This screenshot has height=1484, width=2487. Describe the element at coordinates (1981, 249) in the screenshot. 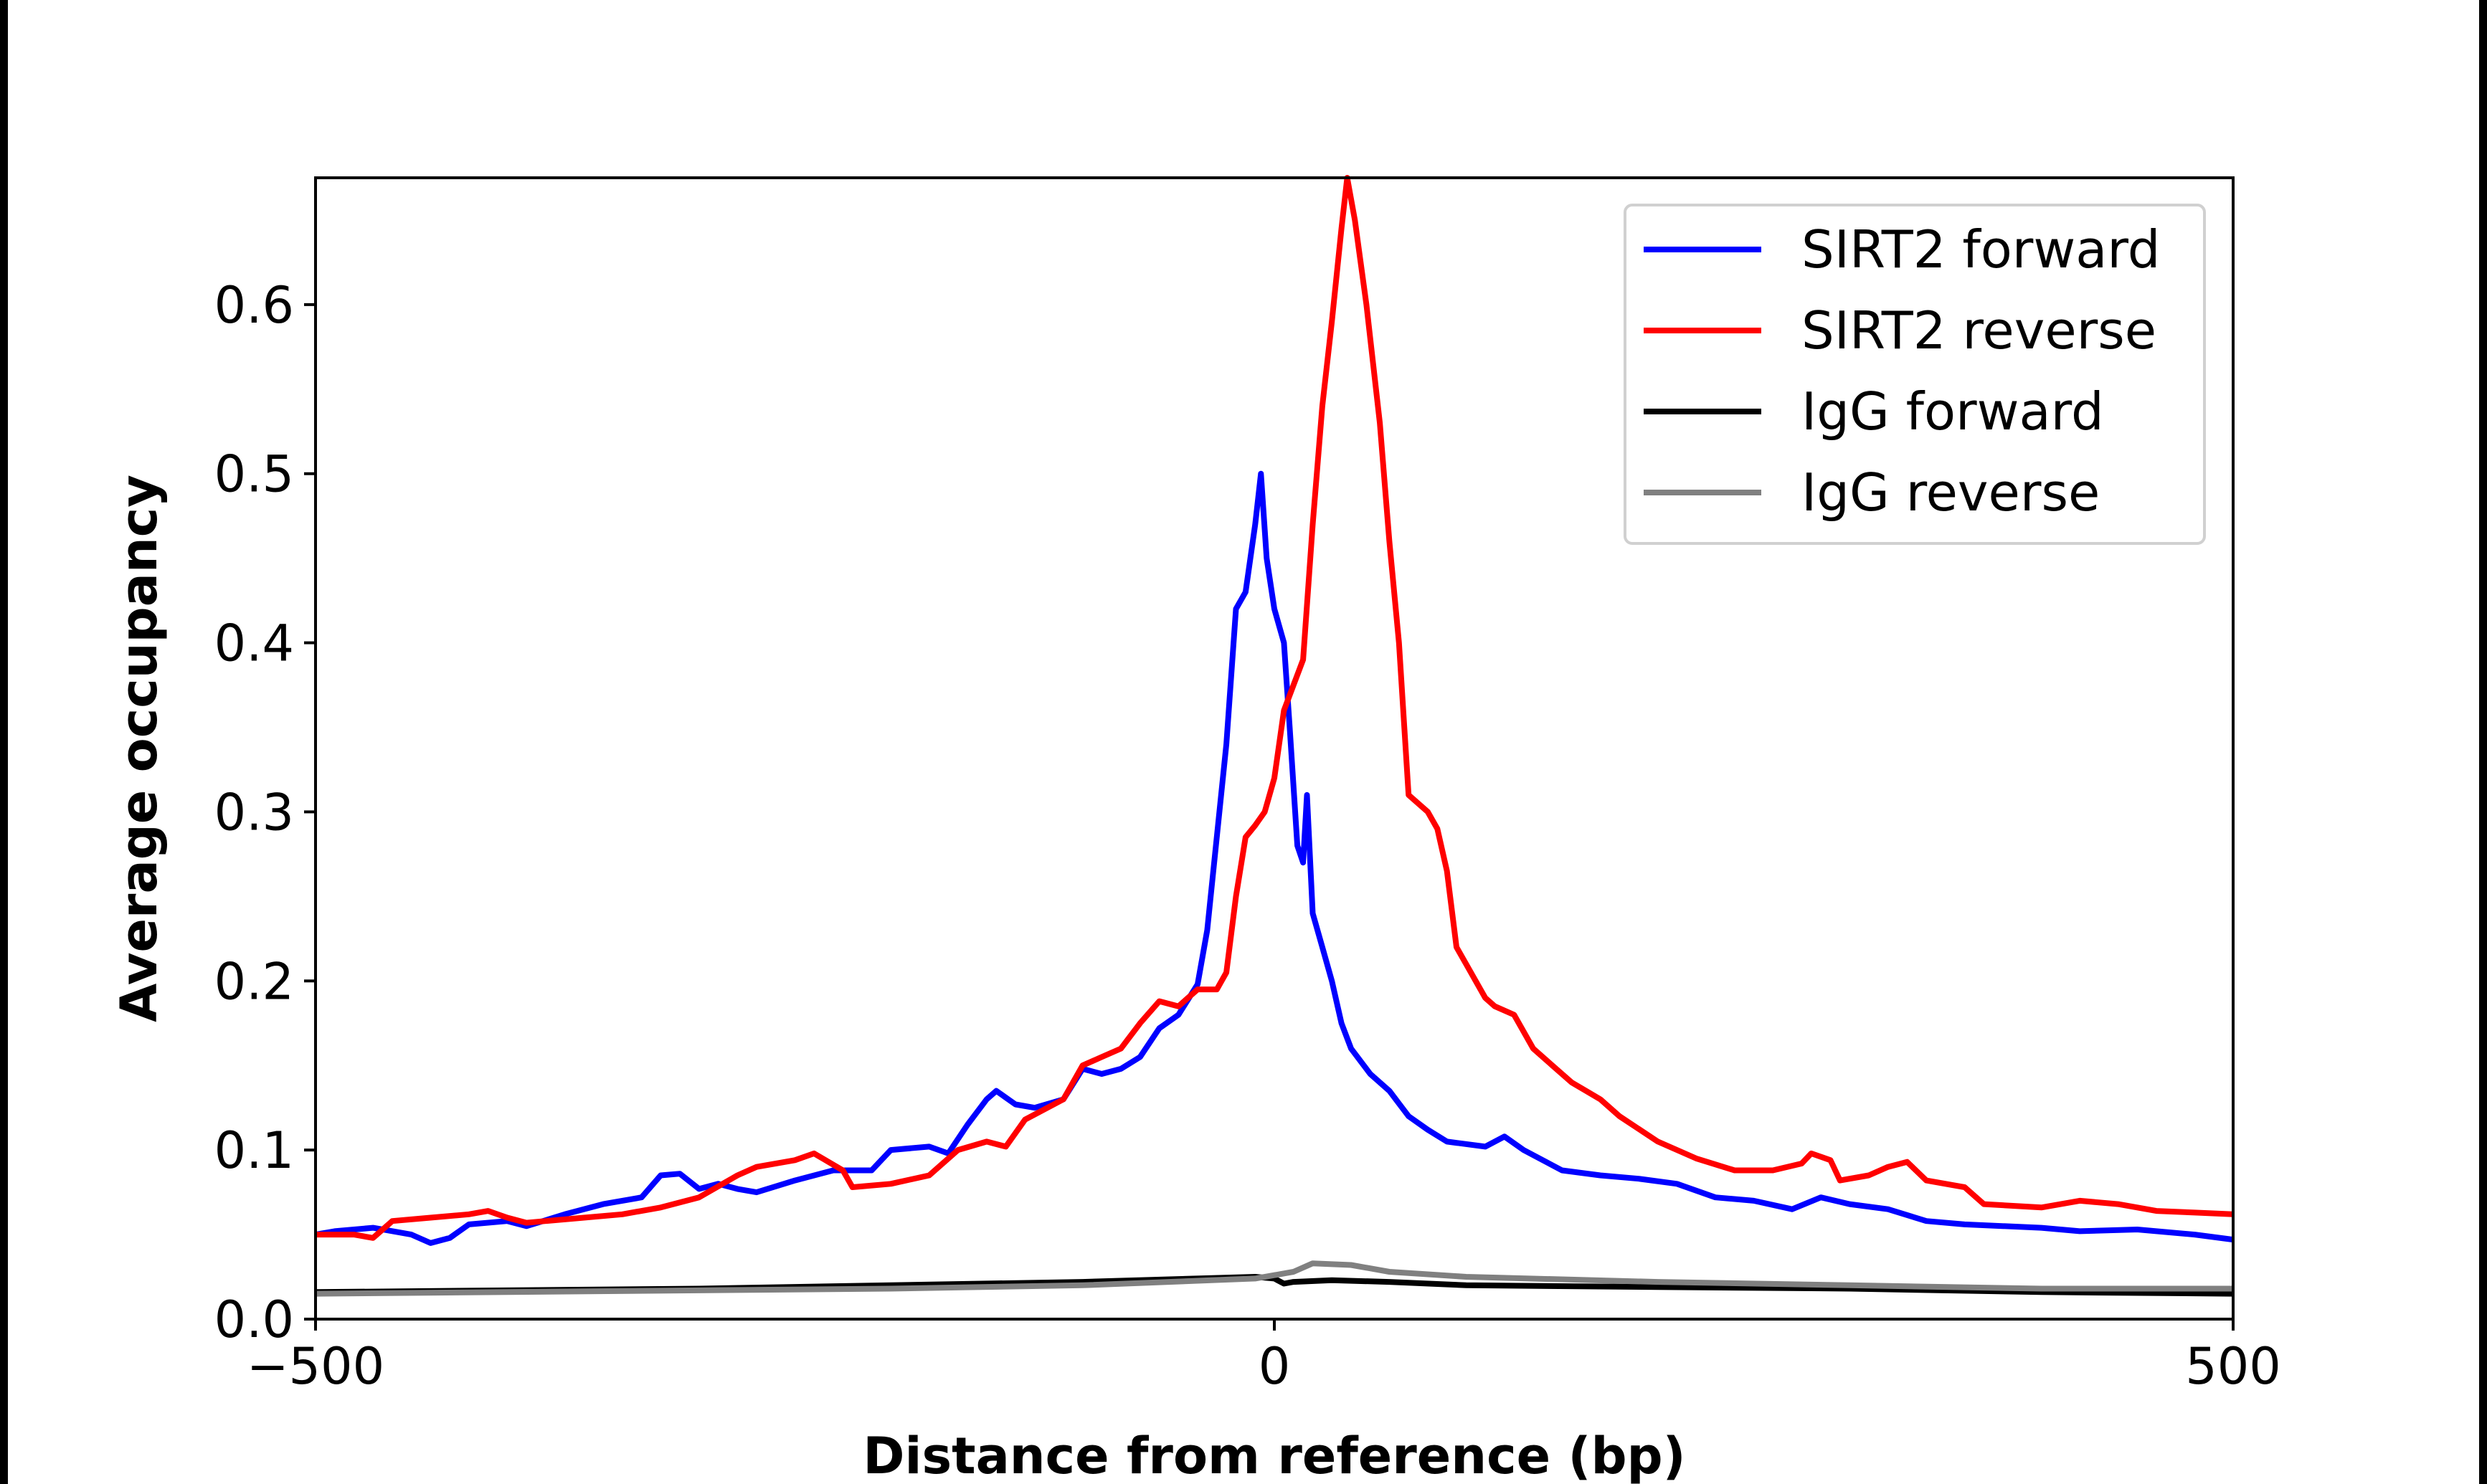

I see `legend-label: SIRT2 forward` at that location.